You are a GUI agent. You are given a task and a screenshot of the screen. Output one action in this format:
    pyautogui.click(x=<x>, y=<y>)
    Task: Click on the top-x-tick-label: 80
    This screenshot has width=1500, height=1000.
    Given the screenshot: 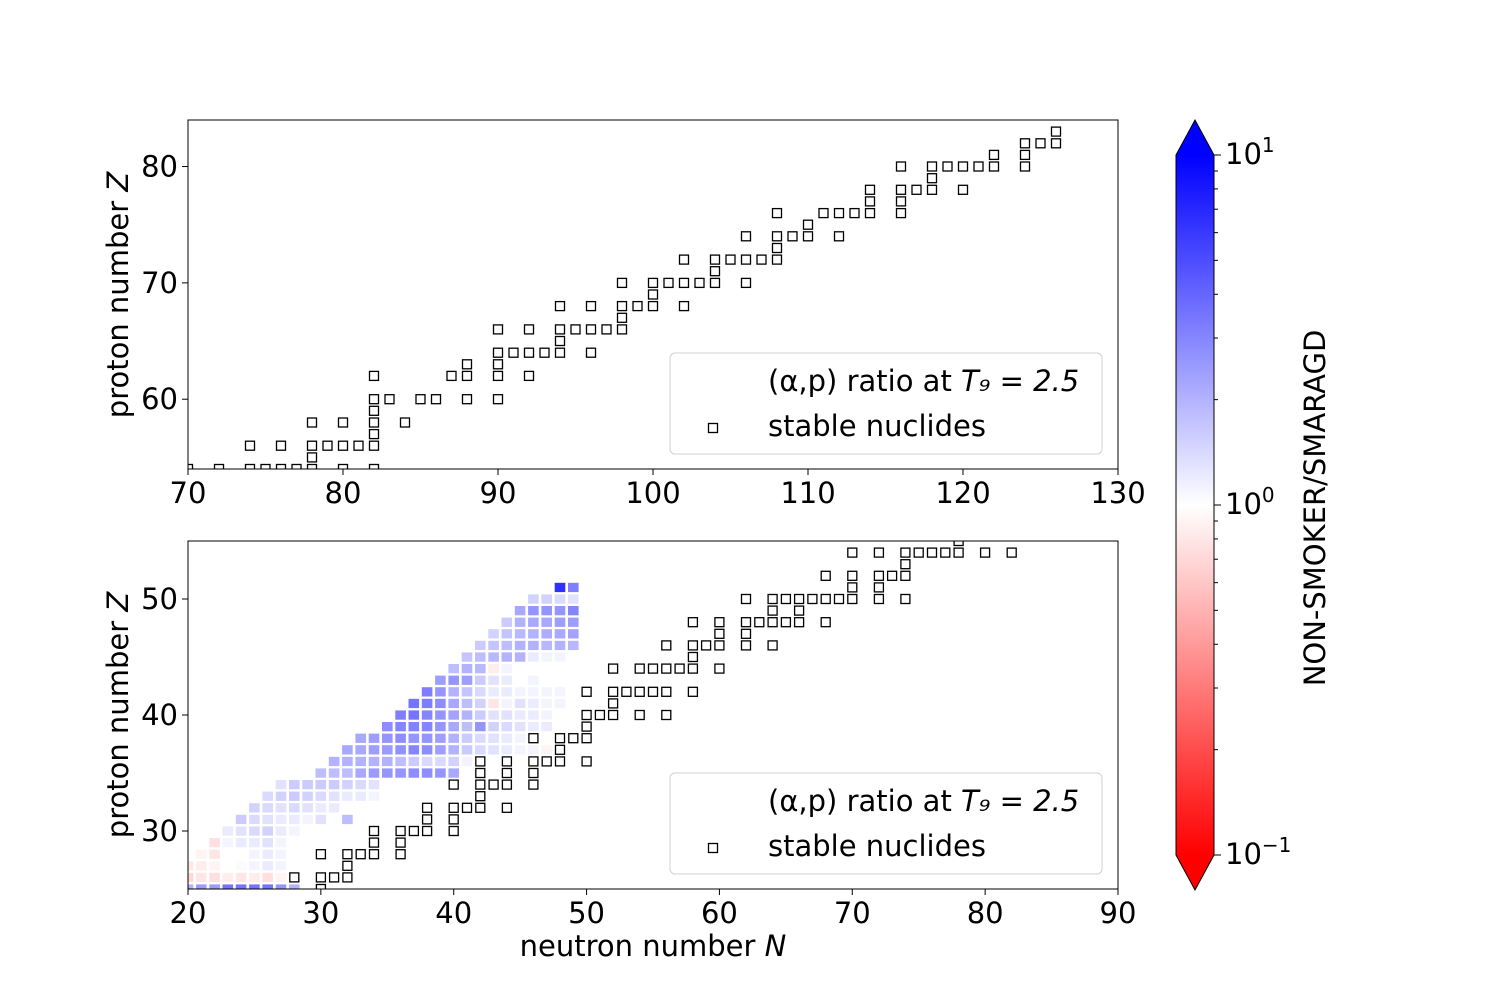 What is the action you would take?
    pyautogui.click(x=343, y=493)
    